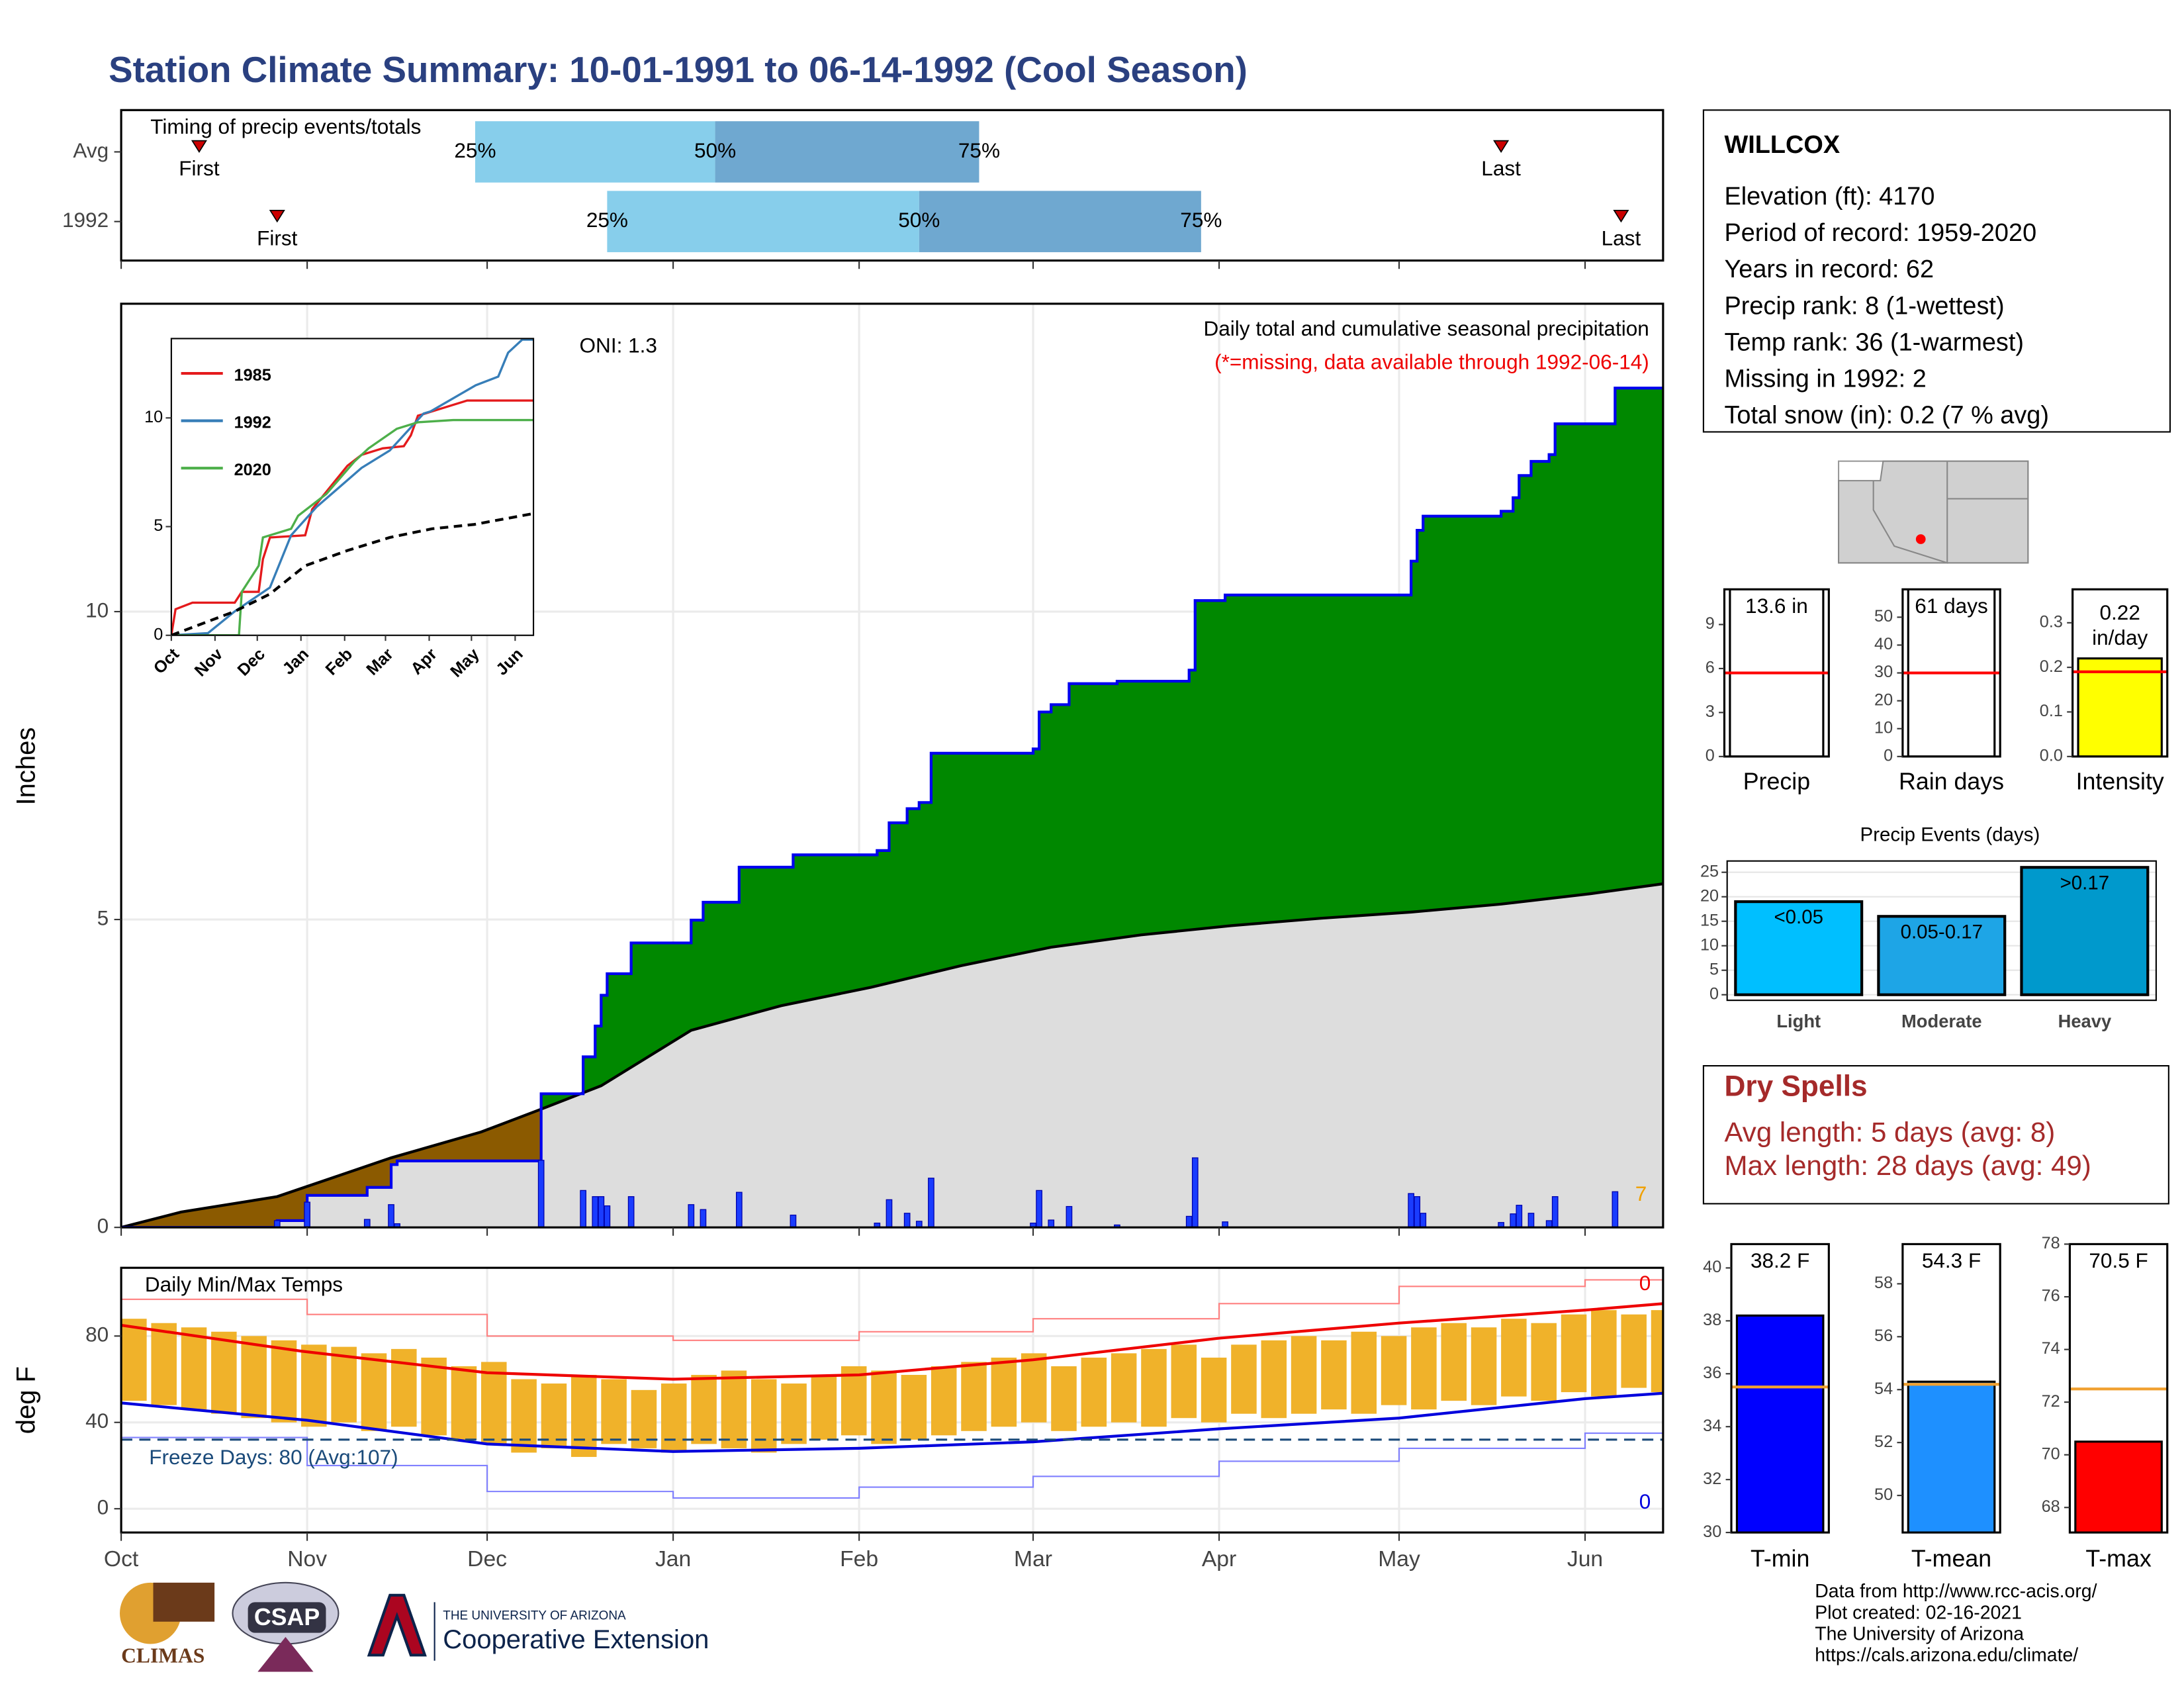 The height and width of the screenshot is (1688, 2184). Describe the element at coordinates (1934, 512) in the screenshot. I see `locator-map` at that location.